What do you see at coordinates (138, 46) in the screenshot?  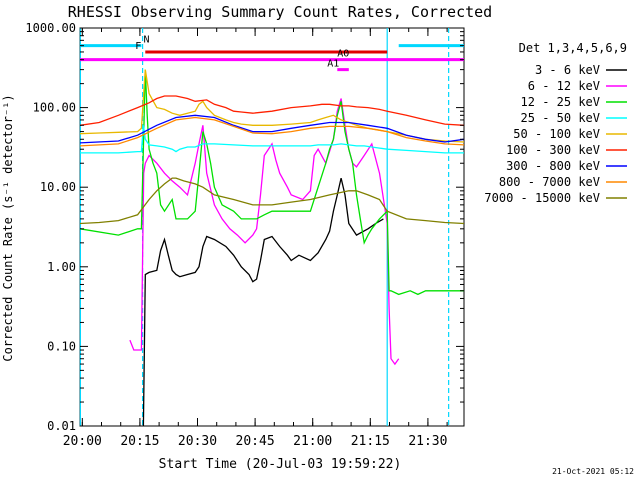 I see `annotation-label: F` at bounding box center [138, 46].